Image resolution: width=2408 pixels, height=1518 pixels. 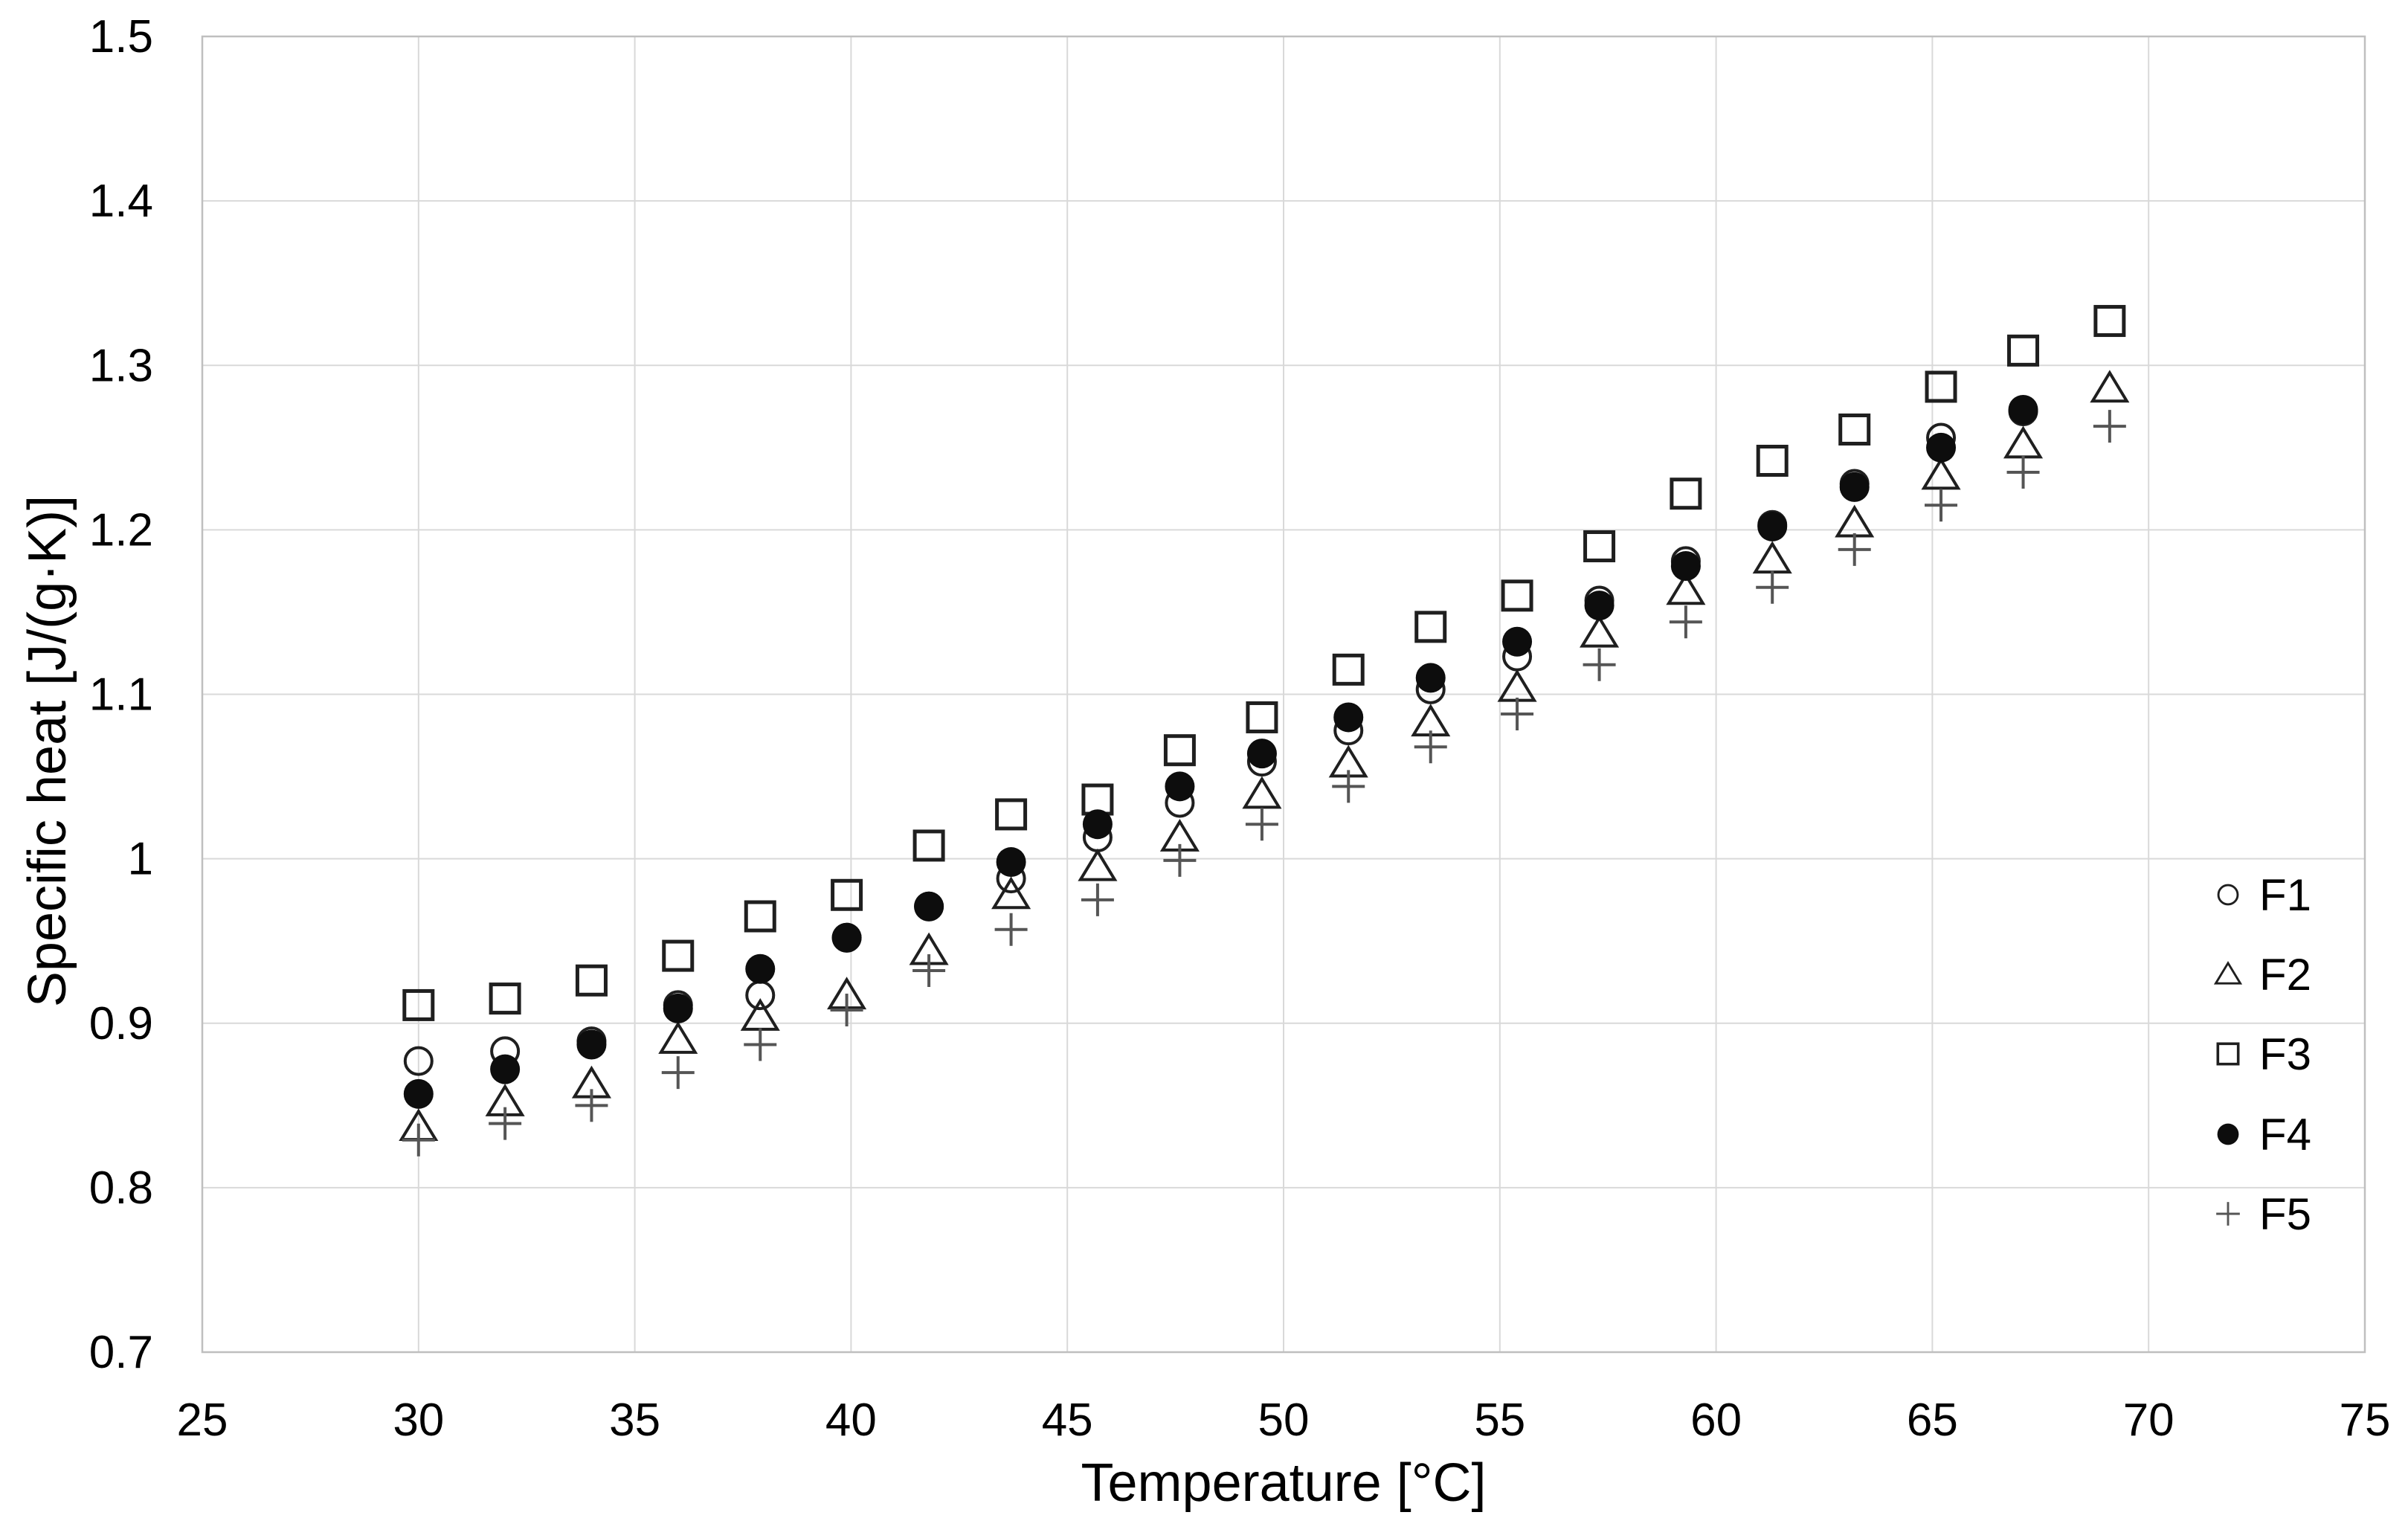 I want to click on point-F3-51.5, so click(x=1348, y=669).